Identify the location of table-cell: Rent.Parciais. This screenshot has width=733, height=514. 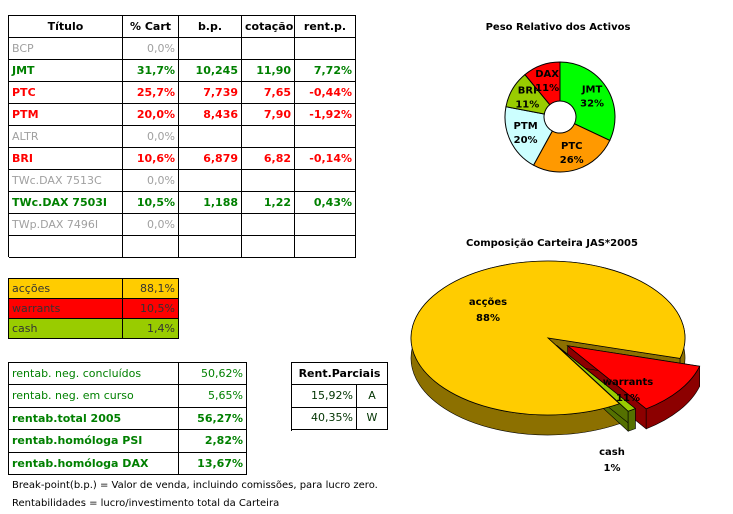
(340, 374).